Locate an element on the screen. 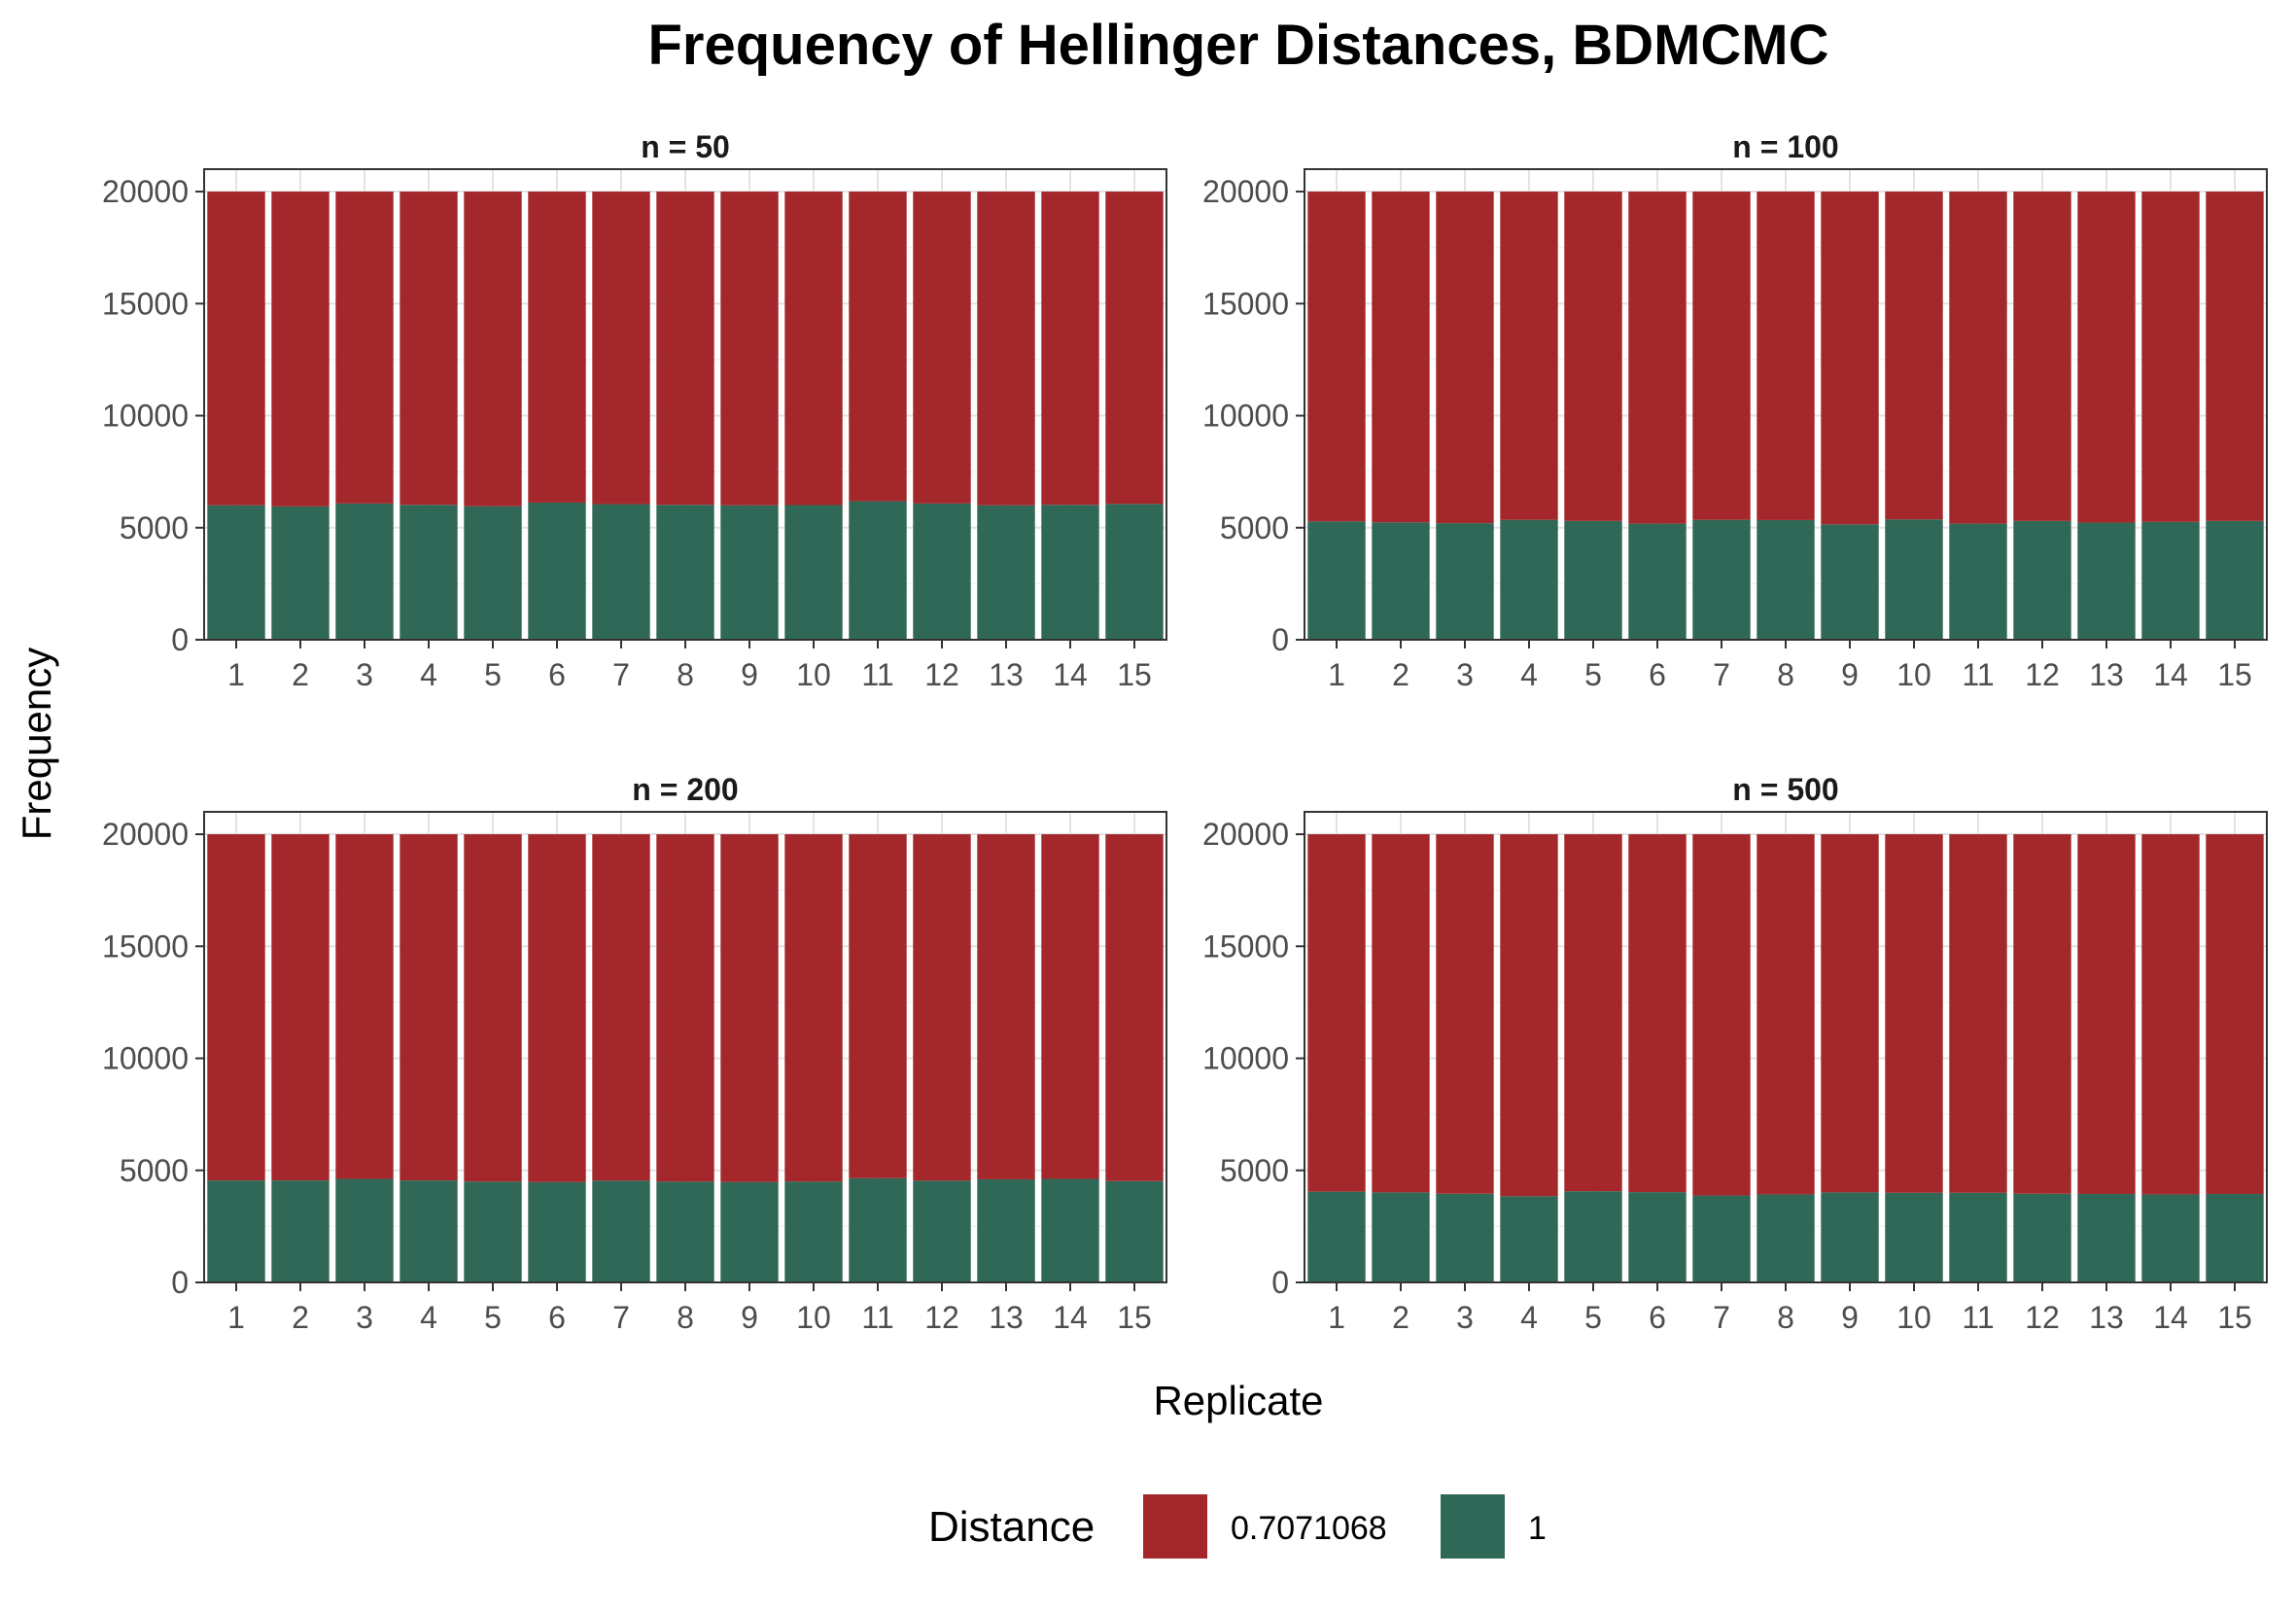 Image resolution: width=2296 pixels, height=1612 pixels. panel-title: n = 500 is located at coordinates (1785, 789).